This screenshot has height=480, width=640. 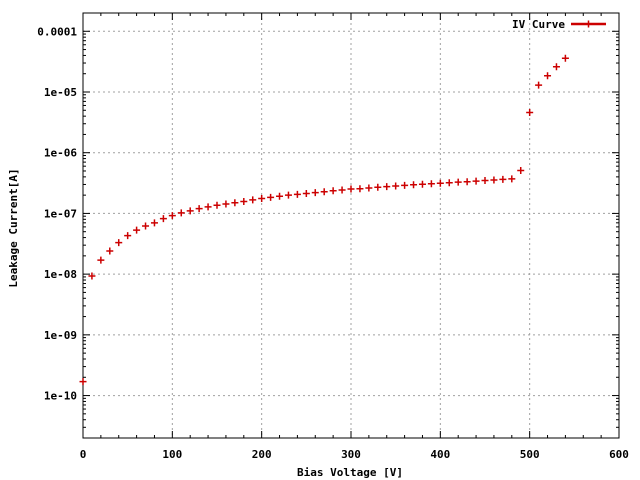 What do you see at coordinates (530, 454) in the screenshot?
I see `x-tick-label: 500` at bounding box center [530, 454].